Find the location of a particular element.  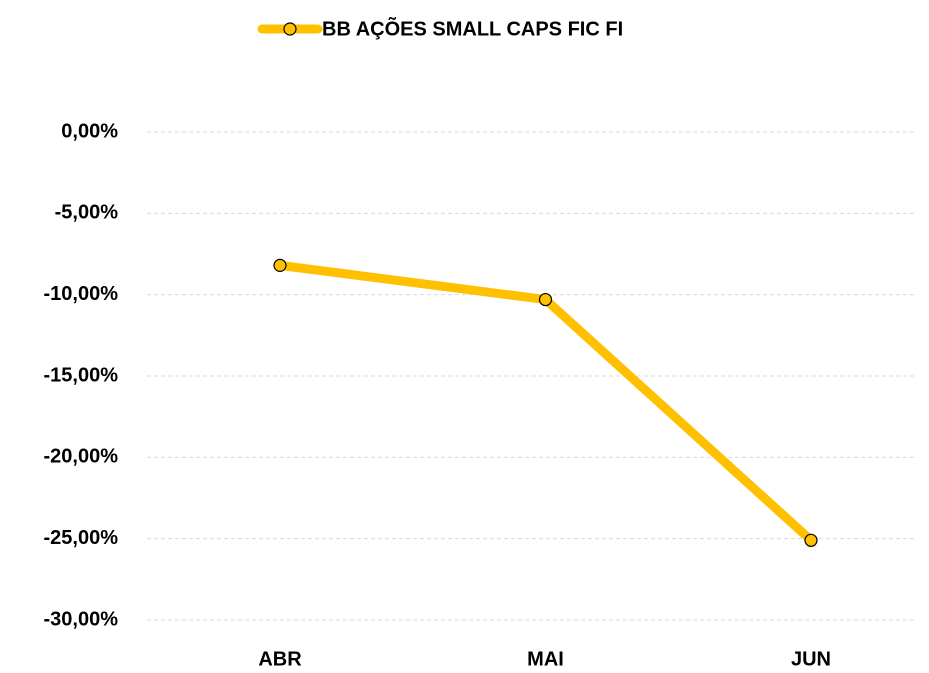

y-tick-label: -20,00% is located at coordinates (81, 457).